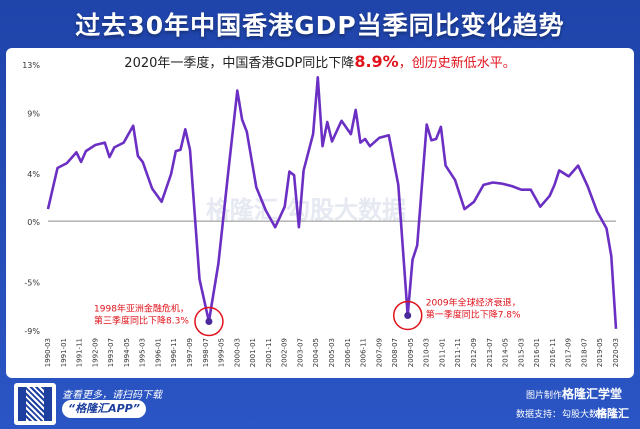 Image resolution: width=640 pixels, height=429 pixels. I want to click on page-title: 过去30年中国香港GDP当季同比变化趋势, so click(320, 25).